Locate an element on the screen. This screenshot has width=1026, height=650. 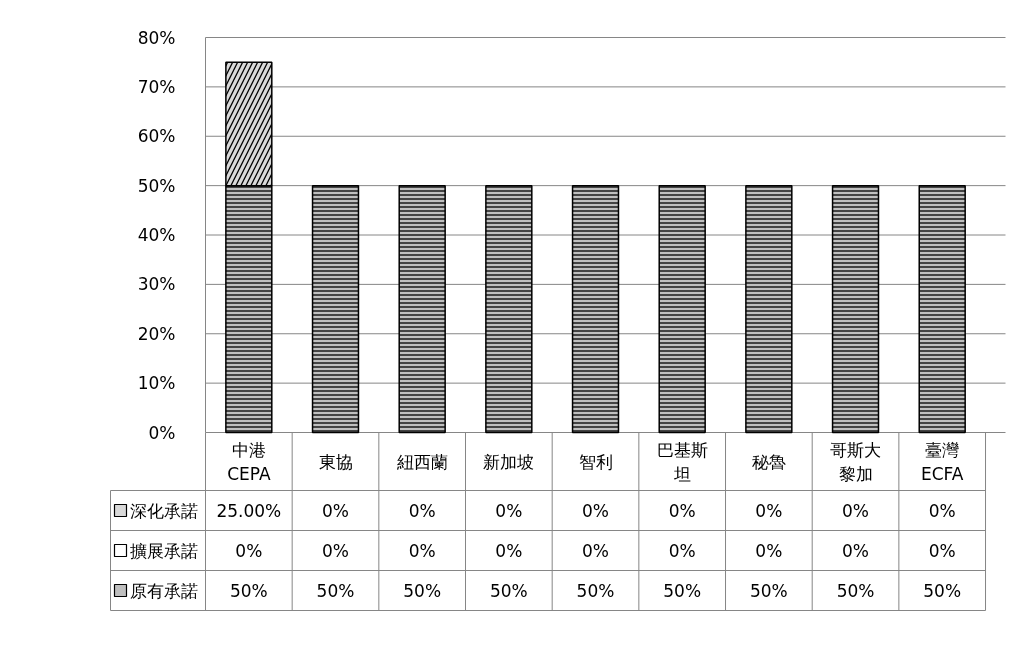
x-tick-label: 智利 is located at coordinates (595, 461).